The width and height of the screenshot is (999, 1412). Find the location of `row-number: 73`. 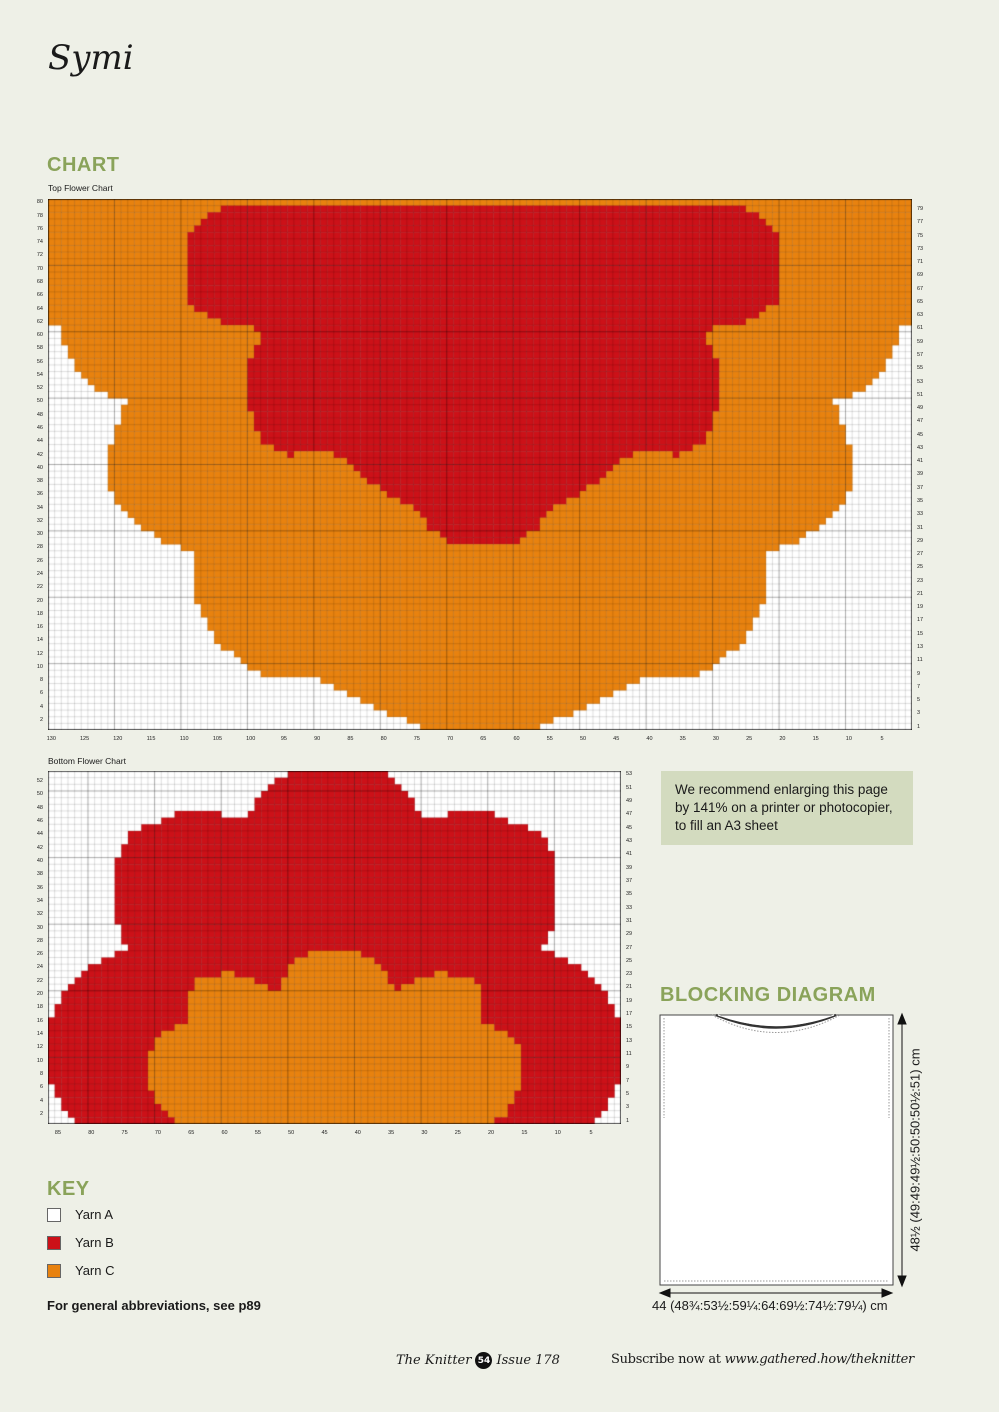

row-number: 73 is located at coordinates (920, 248).